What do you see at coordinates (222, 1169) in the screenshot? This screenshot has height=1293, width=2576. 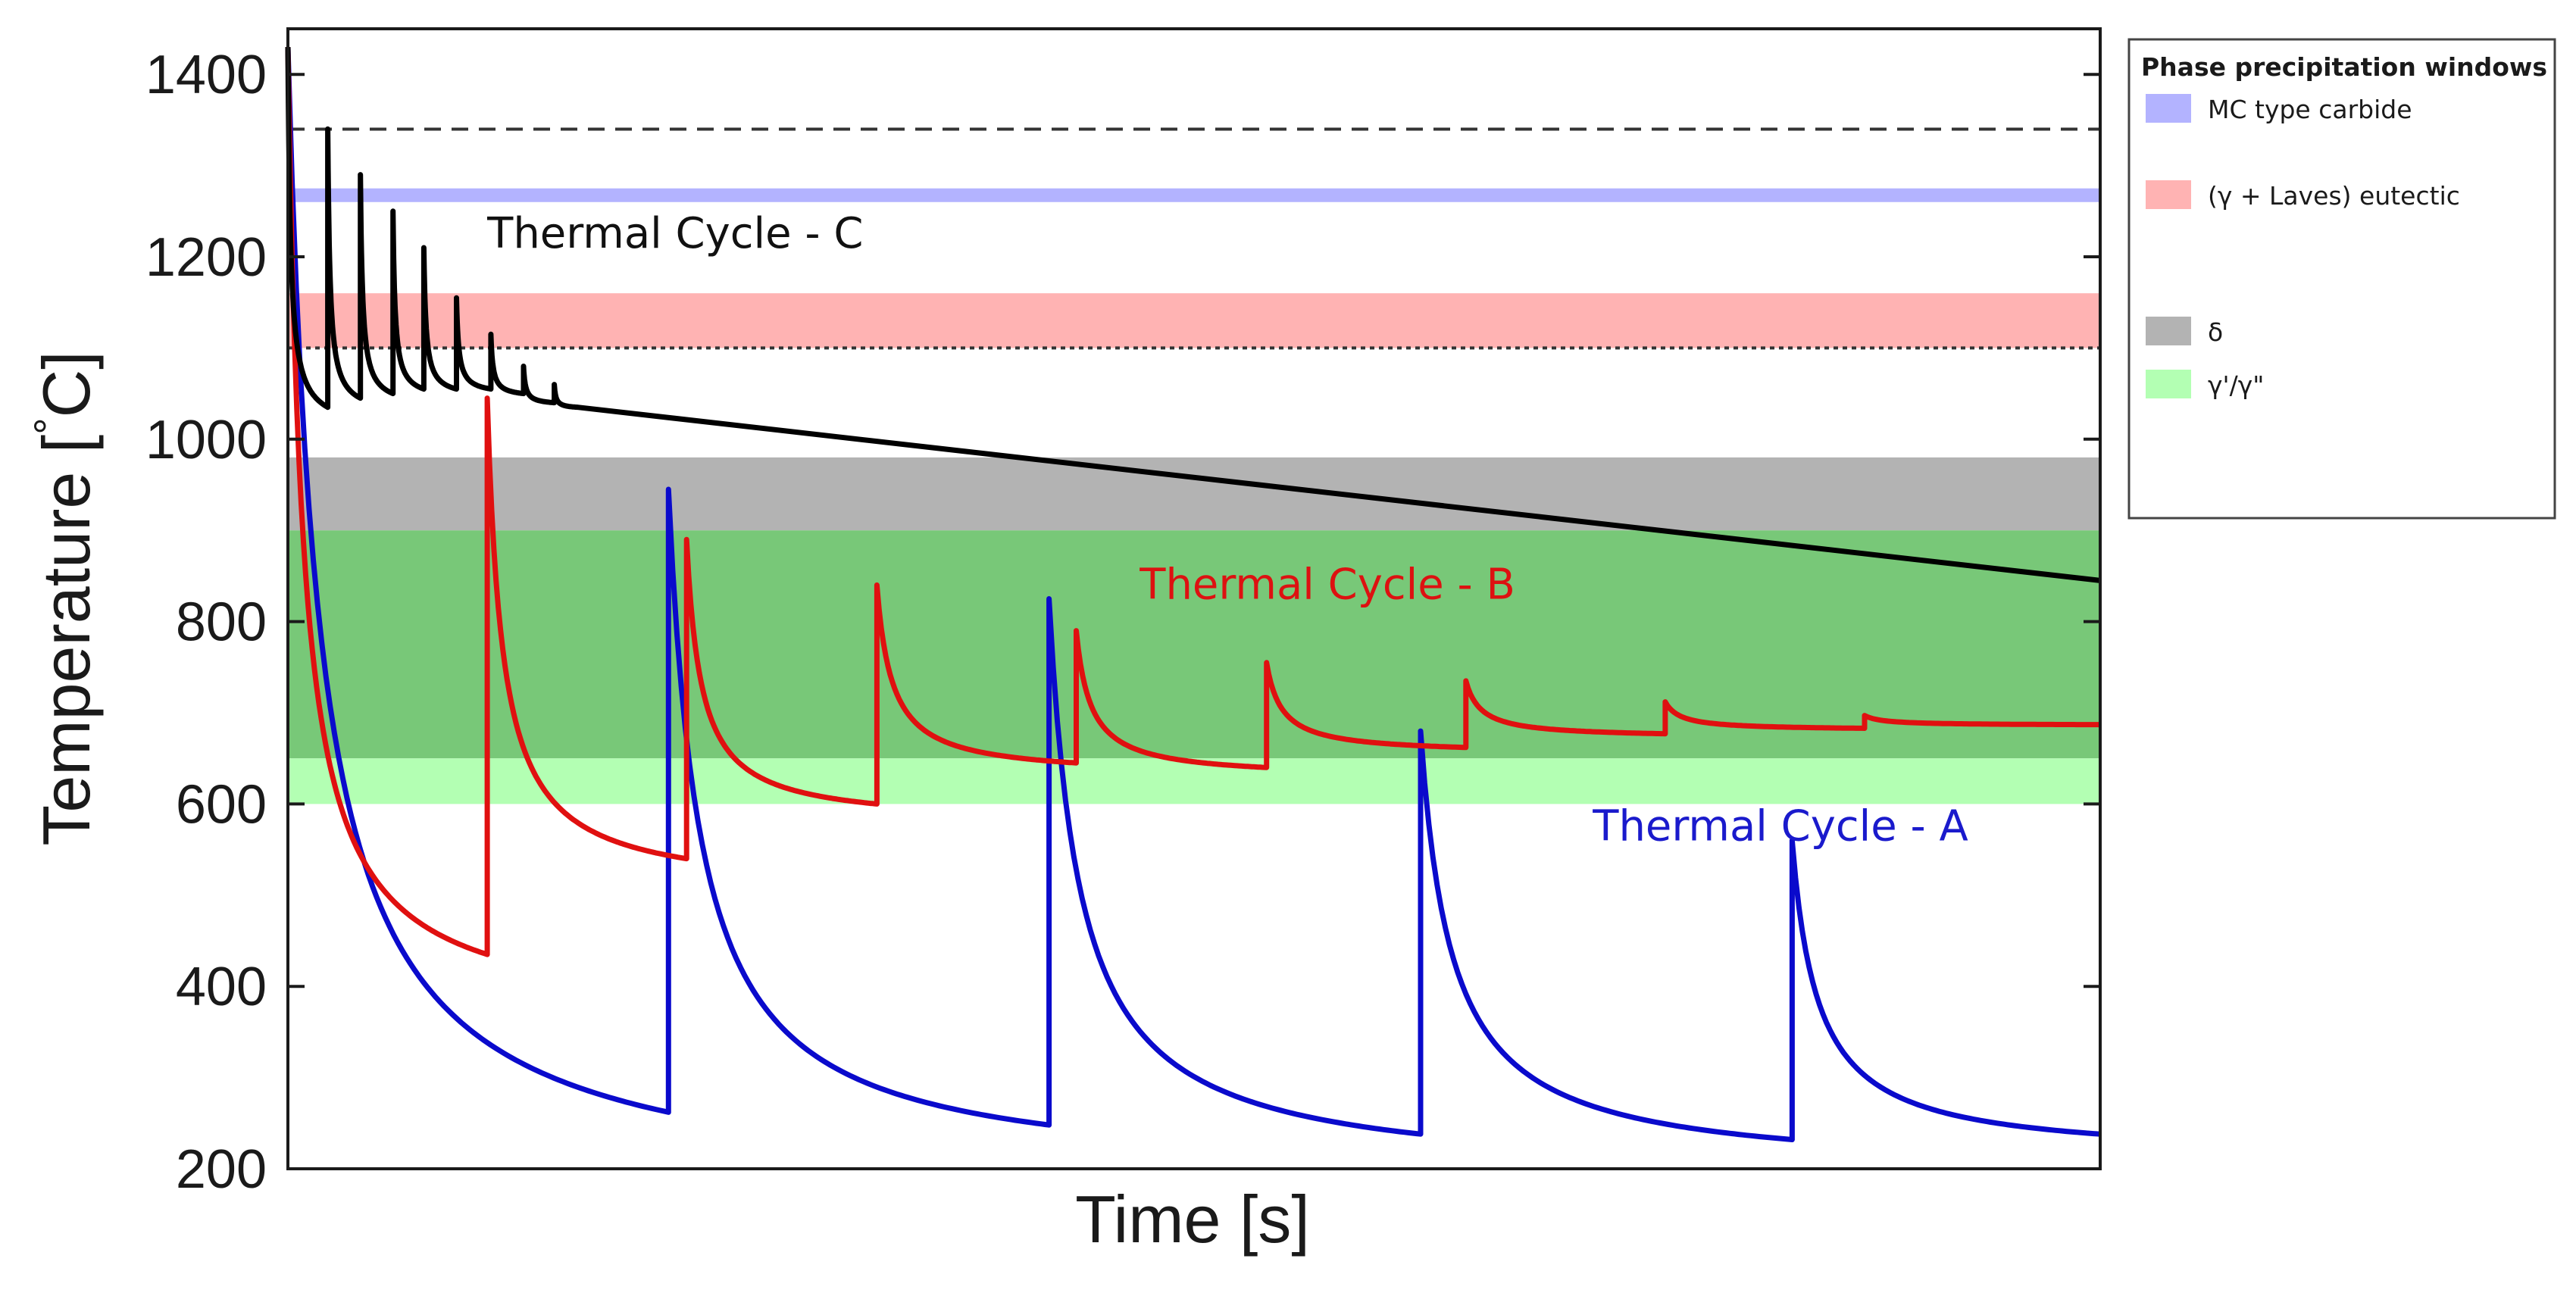 I see `y-tick-label: 200` at bounding box center [222, 1169].